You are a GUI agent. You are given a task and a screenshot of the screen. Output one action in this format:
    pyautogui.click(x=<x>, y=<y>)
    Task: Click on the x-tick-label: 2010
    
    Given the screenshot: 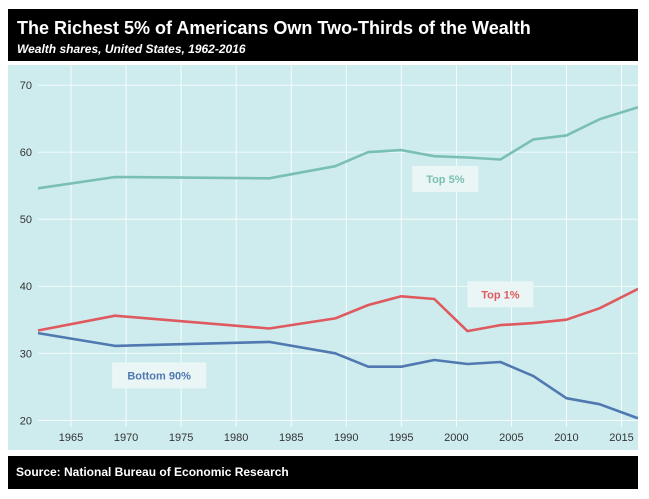 What is the action you would take?
    pyautogui.click(x=566, y=438)
    